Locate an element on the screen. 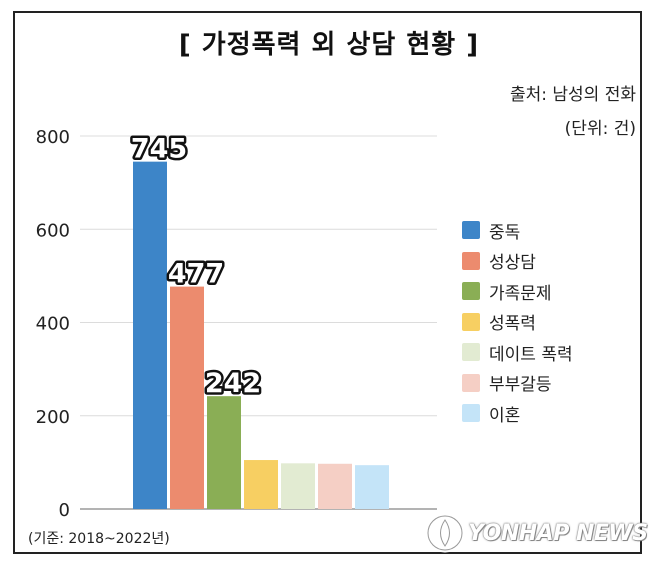  yonhap-watermark: YONHAP NEWS is located at coordinates (539, 533).